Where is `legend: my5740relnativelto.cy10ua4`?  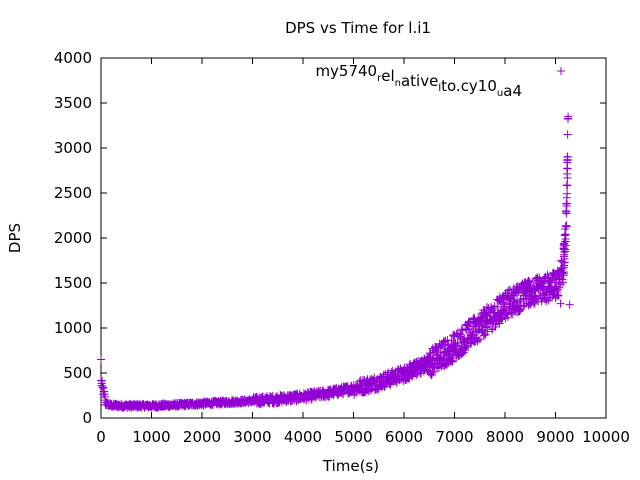
legend: my5740relnativelto.cy10ua4 is located at coordinates (440, 81).